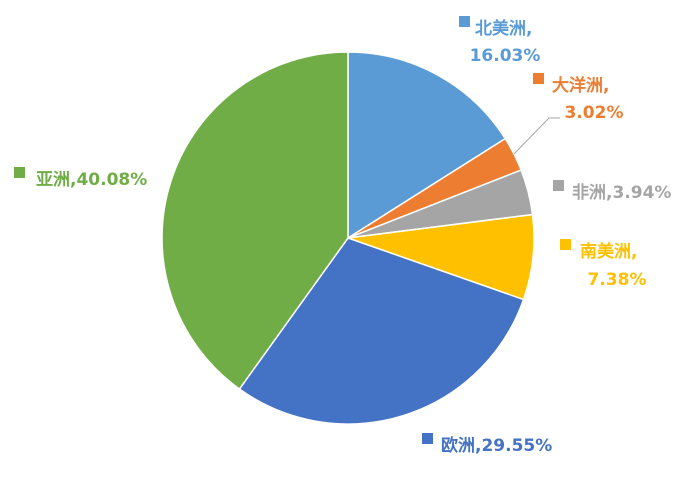 The width and height of the screenshot is (697, 478). What do you see at coordinates (580, 85) in the screenshot?
I see `data-label-text-2-1: 大洋洲,` at bounding box center [580, 85].